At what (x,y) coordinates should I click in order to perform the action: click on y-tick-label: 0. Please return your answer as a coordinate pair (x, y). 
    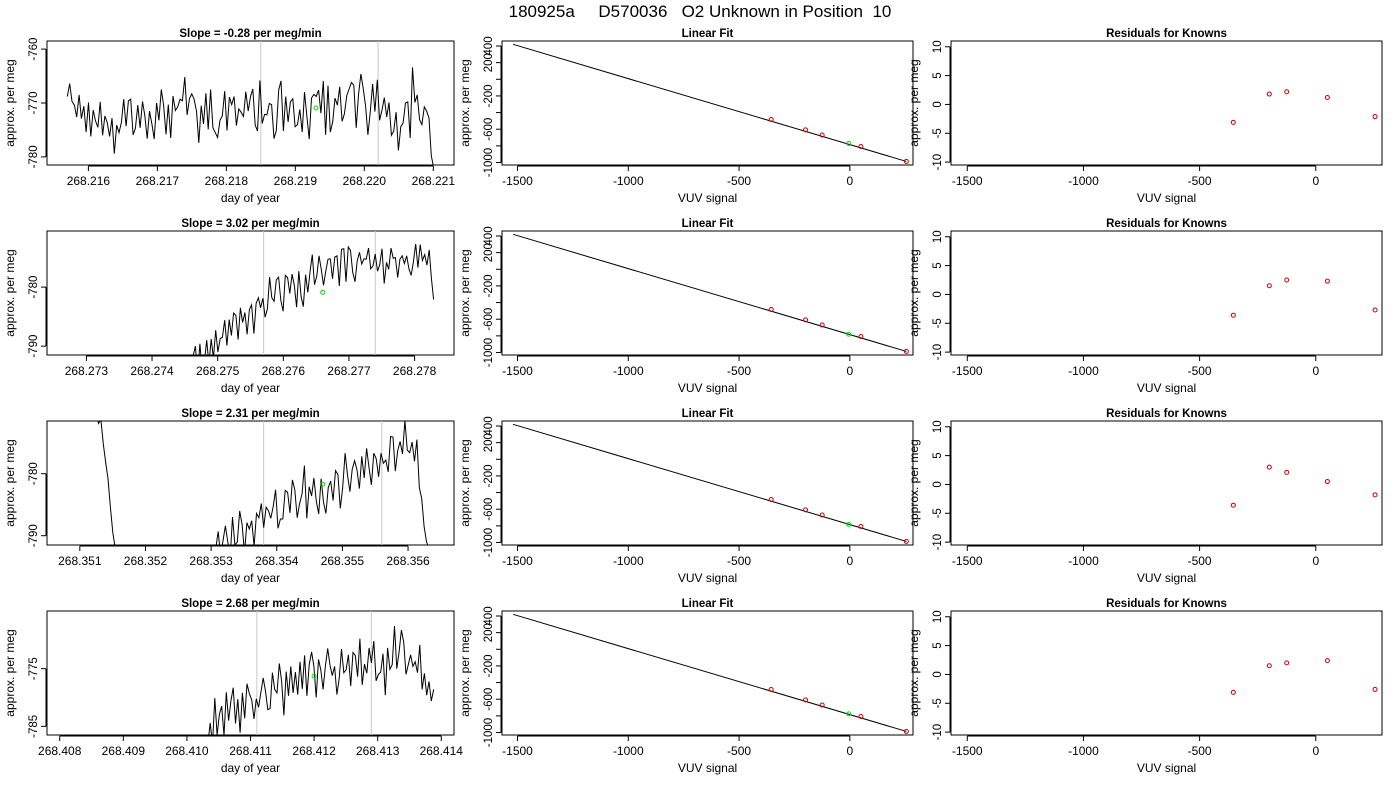
    Looking at the image, I should click on (938, 294).